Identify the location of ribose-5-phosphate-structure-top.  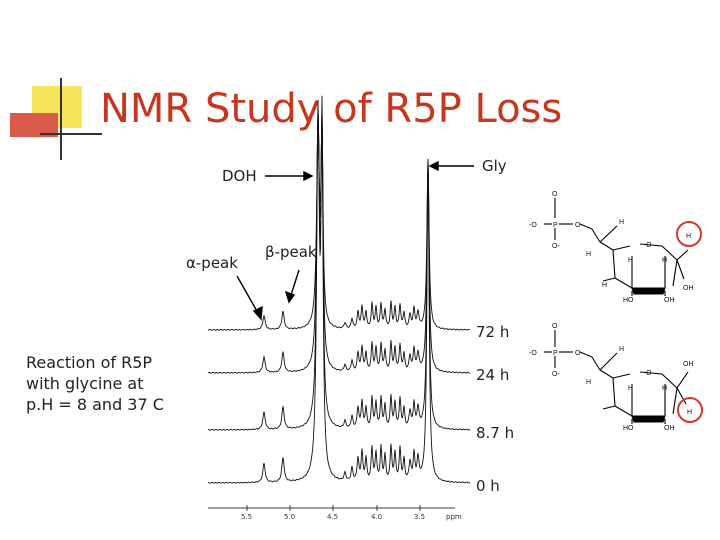
(623, 247).